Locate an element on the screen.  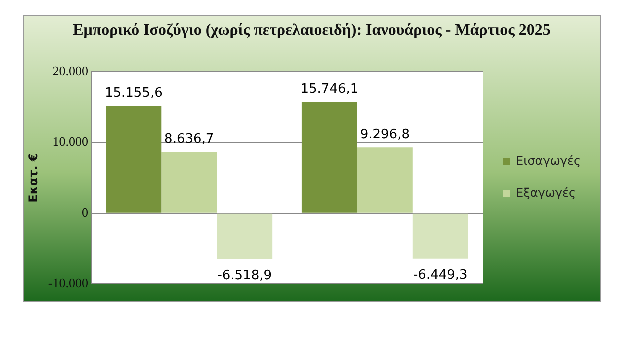
data-label: 9.296,8 is located at coordinates (385, 135).